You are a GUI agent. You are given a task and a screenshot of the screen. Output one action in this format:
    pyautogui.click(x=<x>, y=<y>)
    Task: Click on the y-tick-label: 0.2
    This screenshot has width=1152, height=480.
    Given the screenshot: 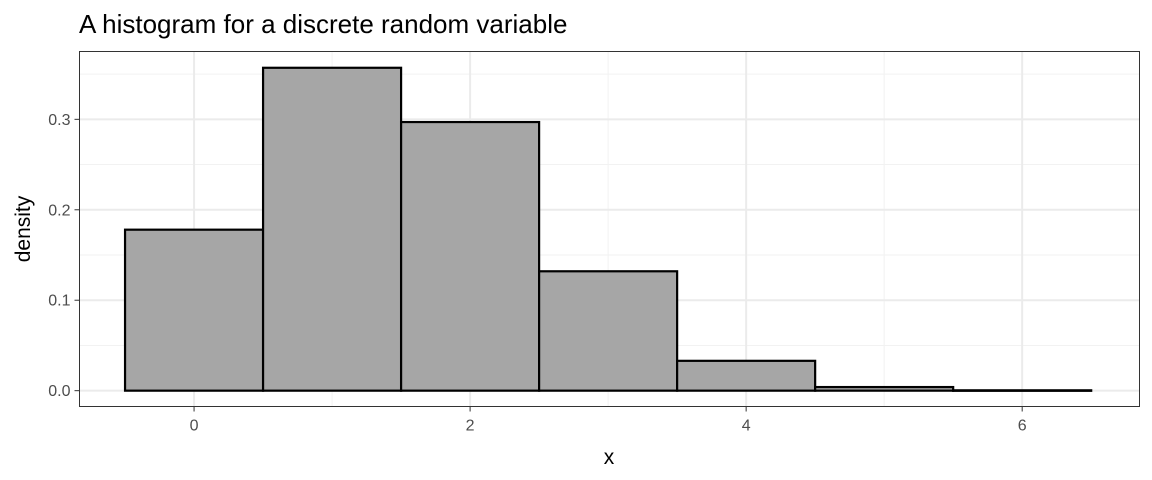 What is the action you would take?
    pyautogui.click(x=59, y=210)
    